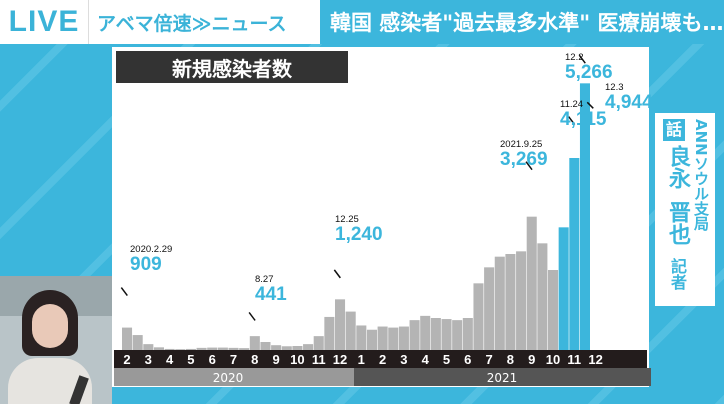 The height and width of the screenshot is (404, 724). Describe the element at coordinates (151, 249) in the screenshot. I see `annotation-date: 2020.2.29` at that location.